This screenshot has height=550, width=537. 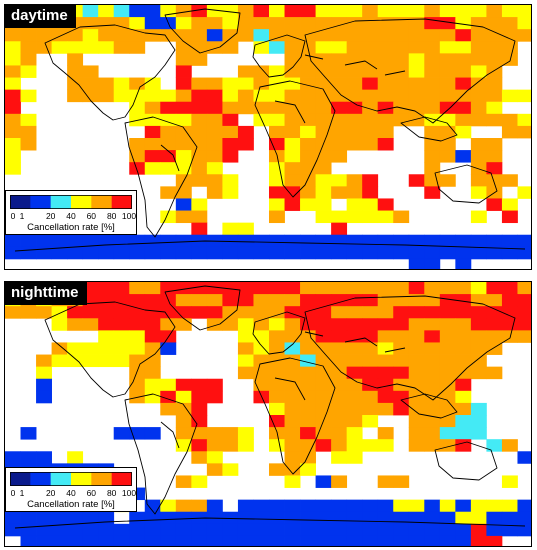 I want to click on colorbar-tick-label: 100, so click(x=129, y=216).